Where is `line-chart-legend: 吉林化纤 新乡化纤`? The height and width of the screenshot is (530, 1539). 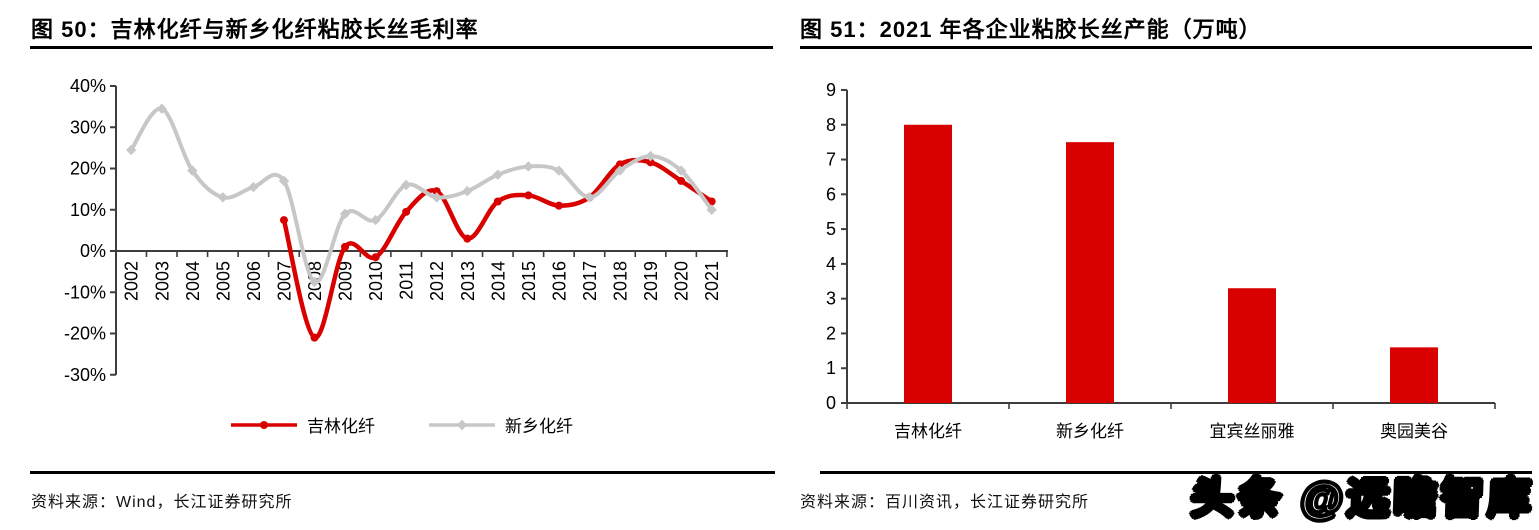
line-chart-legend: 吉林化纤 新乡化纤 is located at coordinates (401, 424).